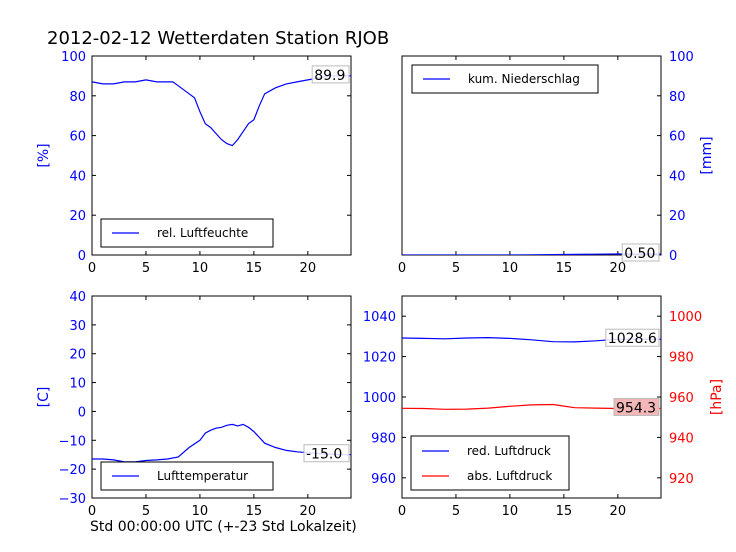 The width and height of the screenshot is (736, 552). I want to click on precipitation-xtick-label: 20, so click(618, 268).